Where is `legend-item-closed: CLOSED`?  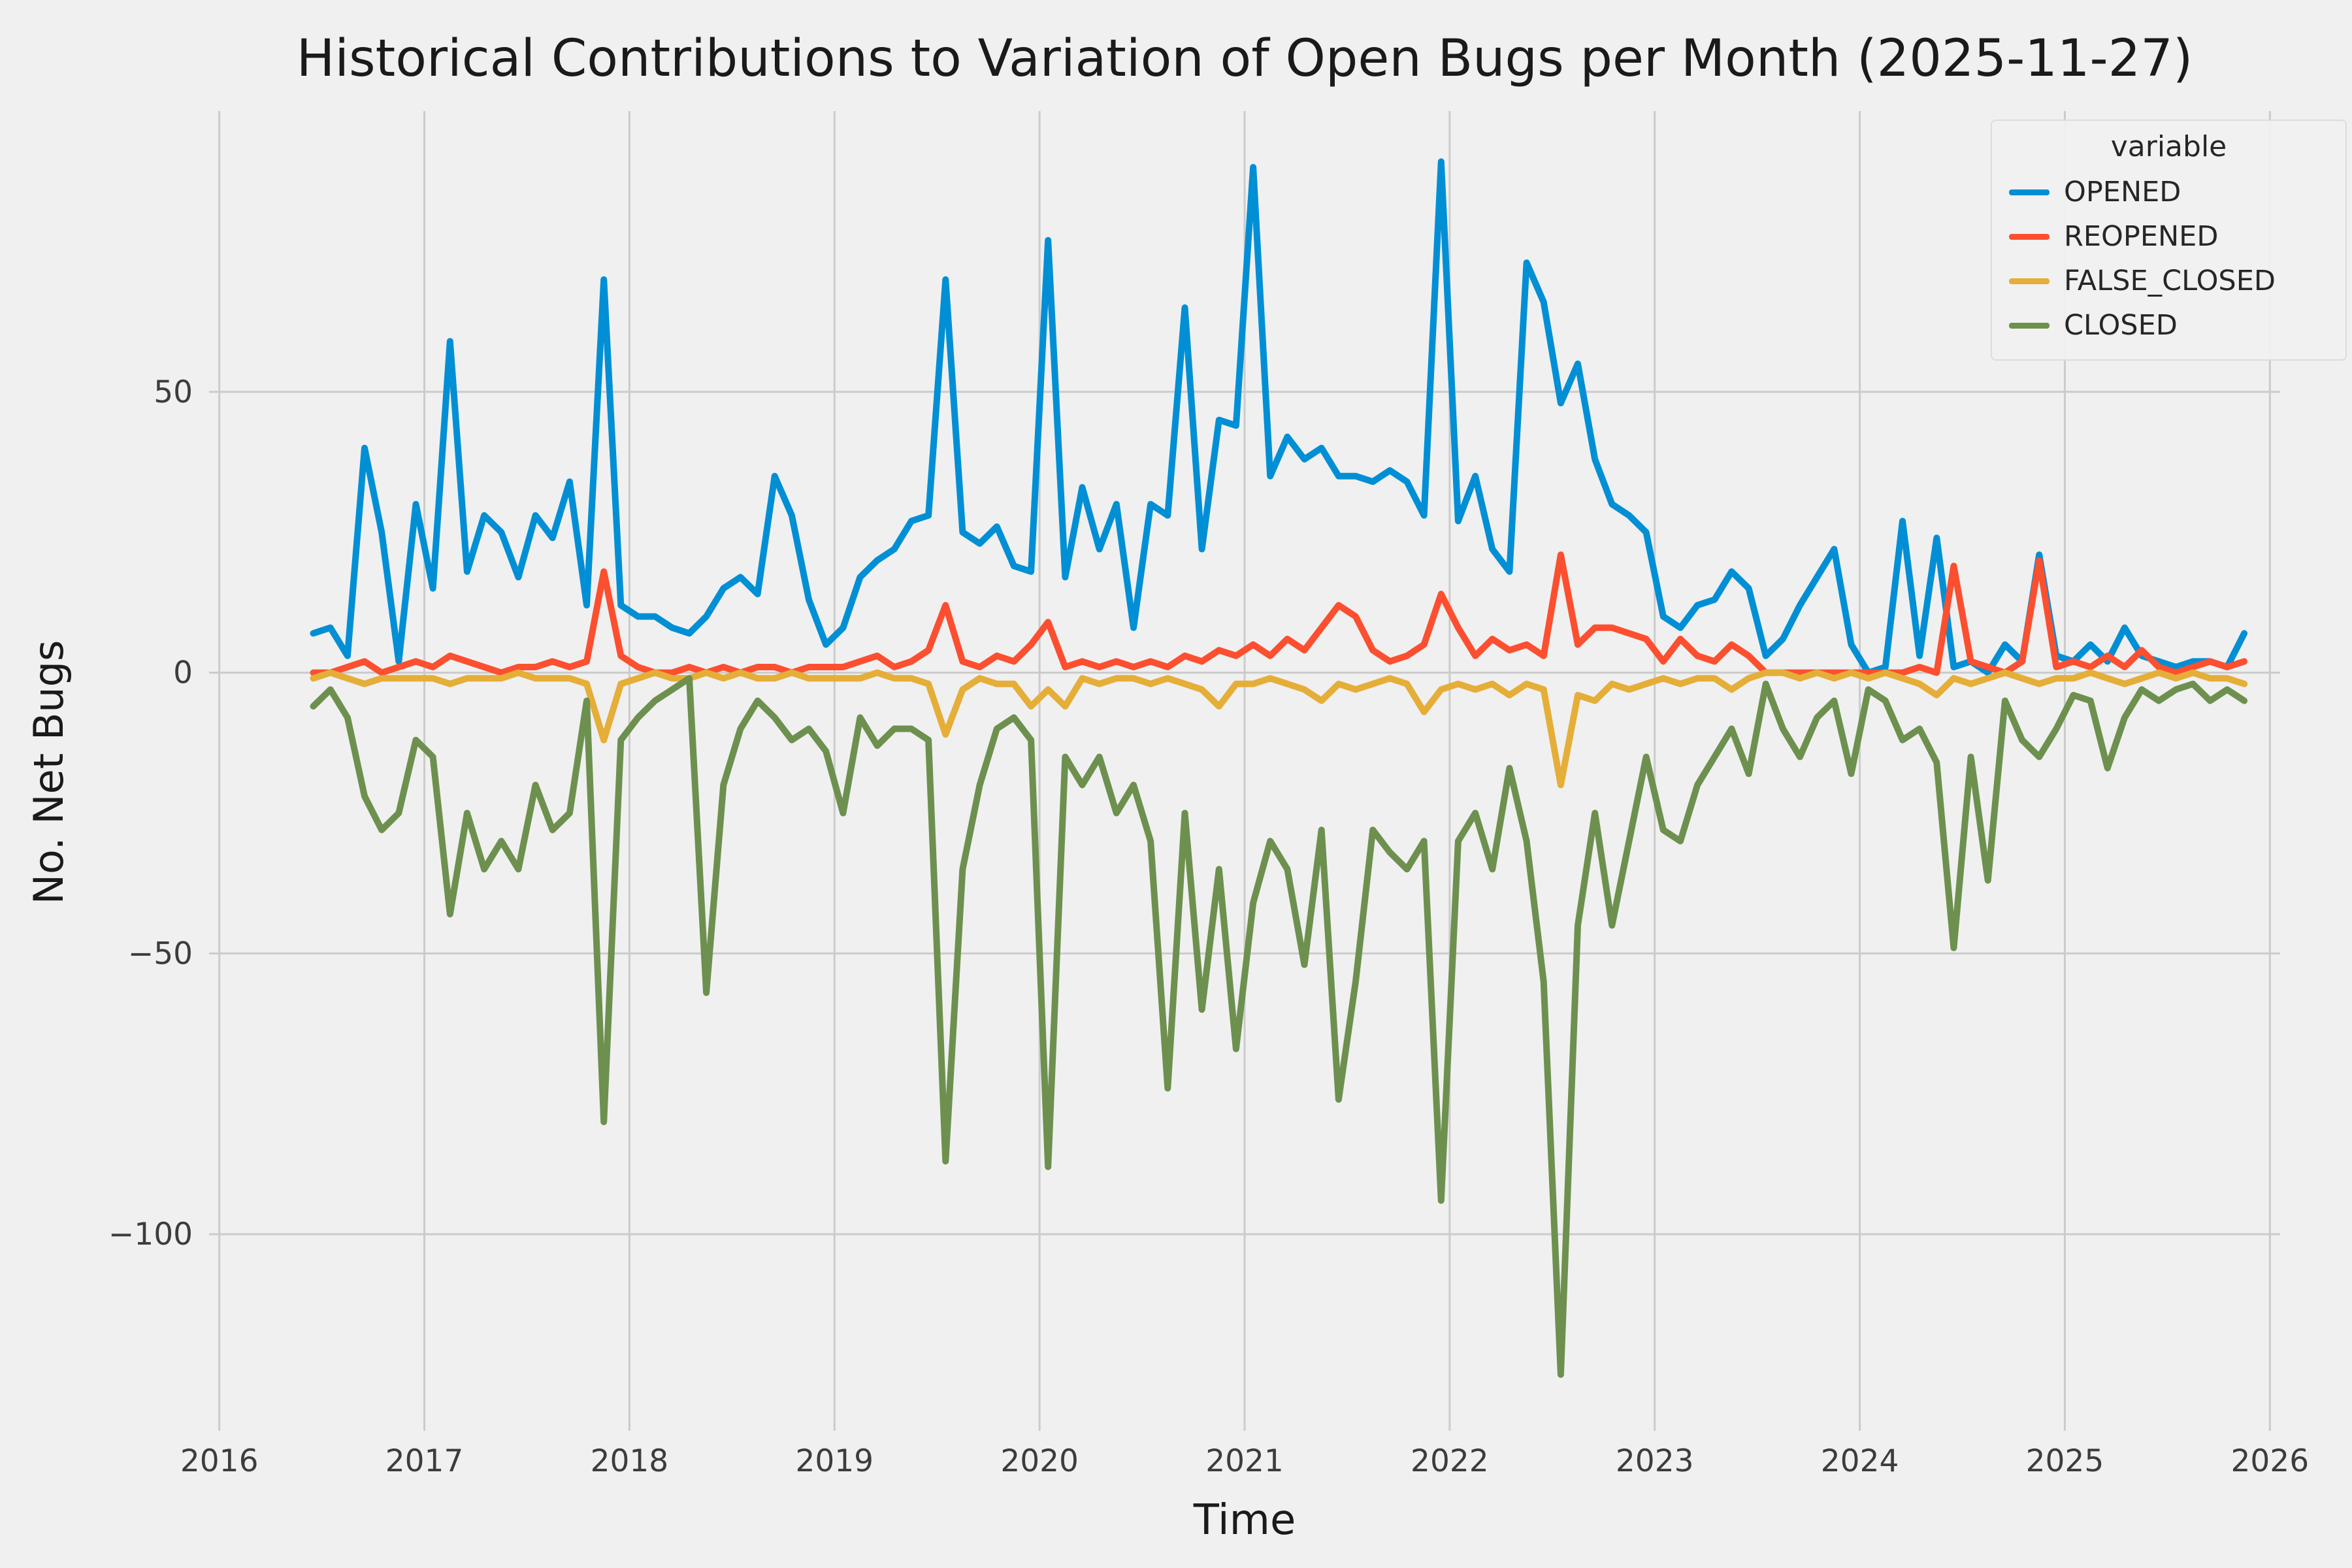 legend-item-closed: CLOSED is located at coordinates (2168, 325).